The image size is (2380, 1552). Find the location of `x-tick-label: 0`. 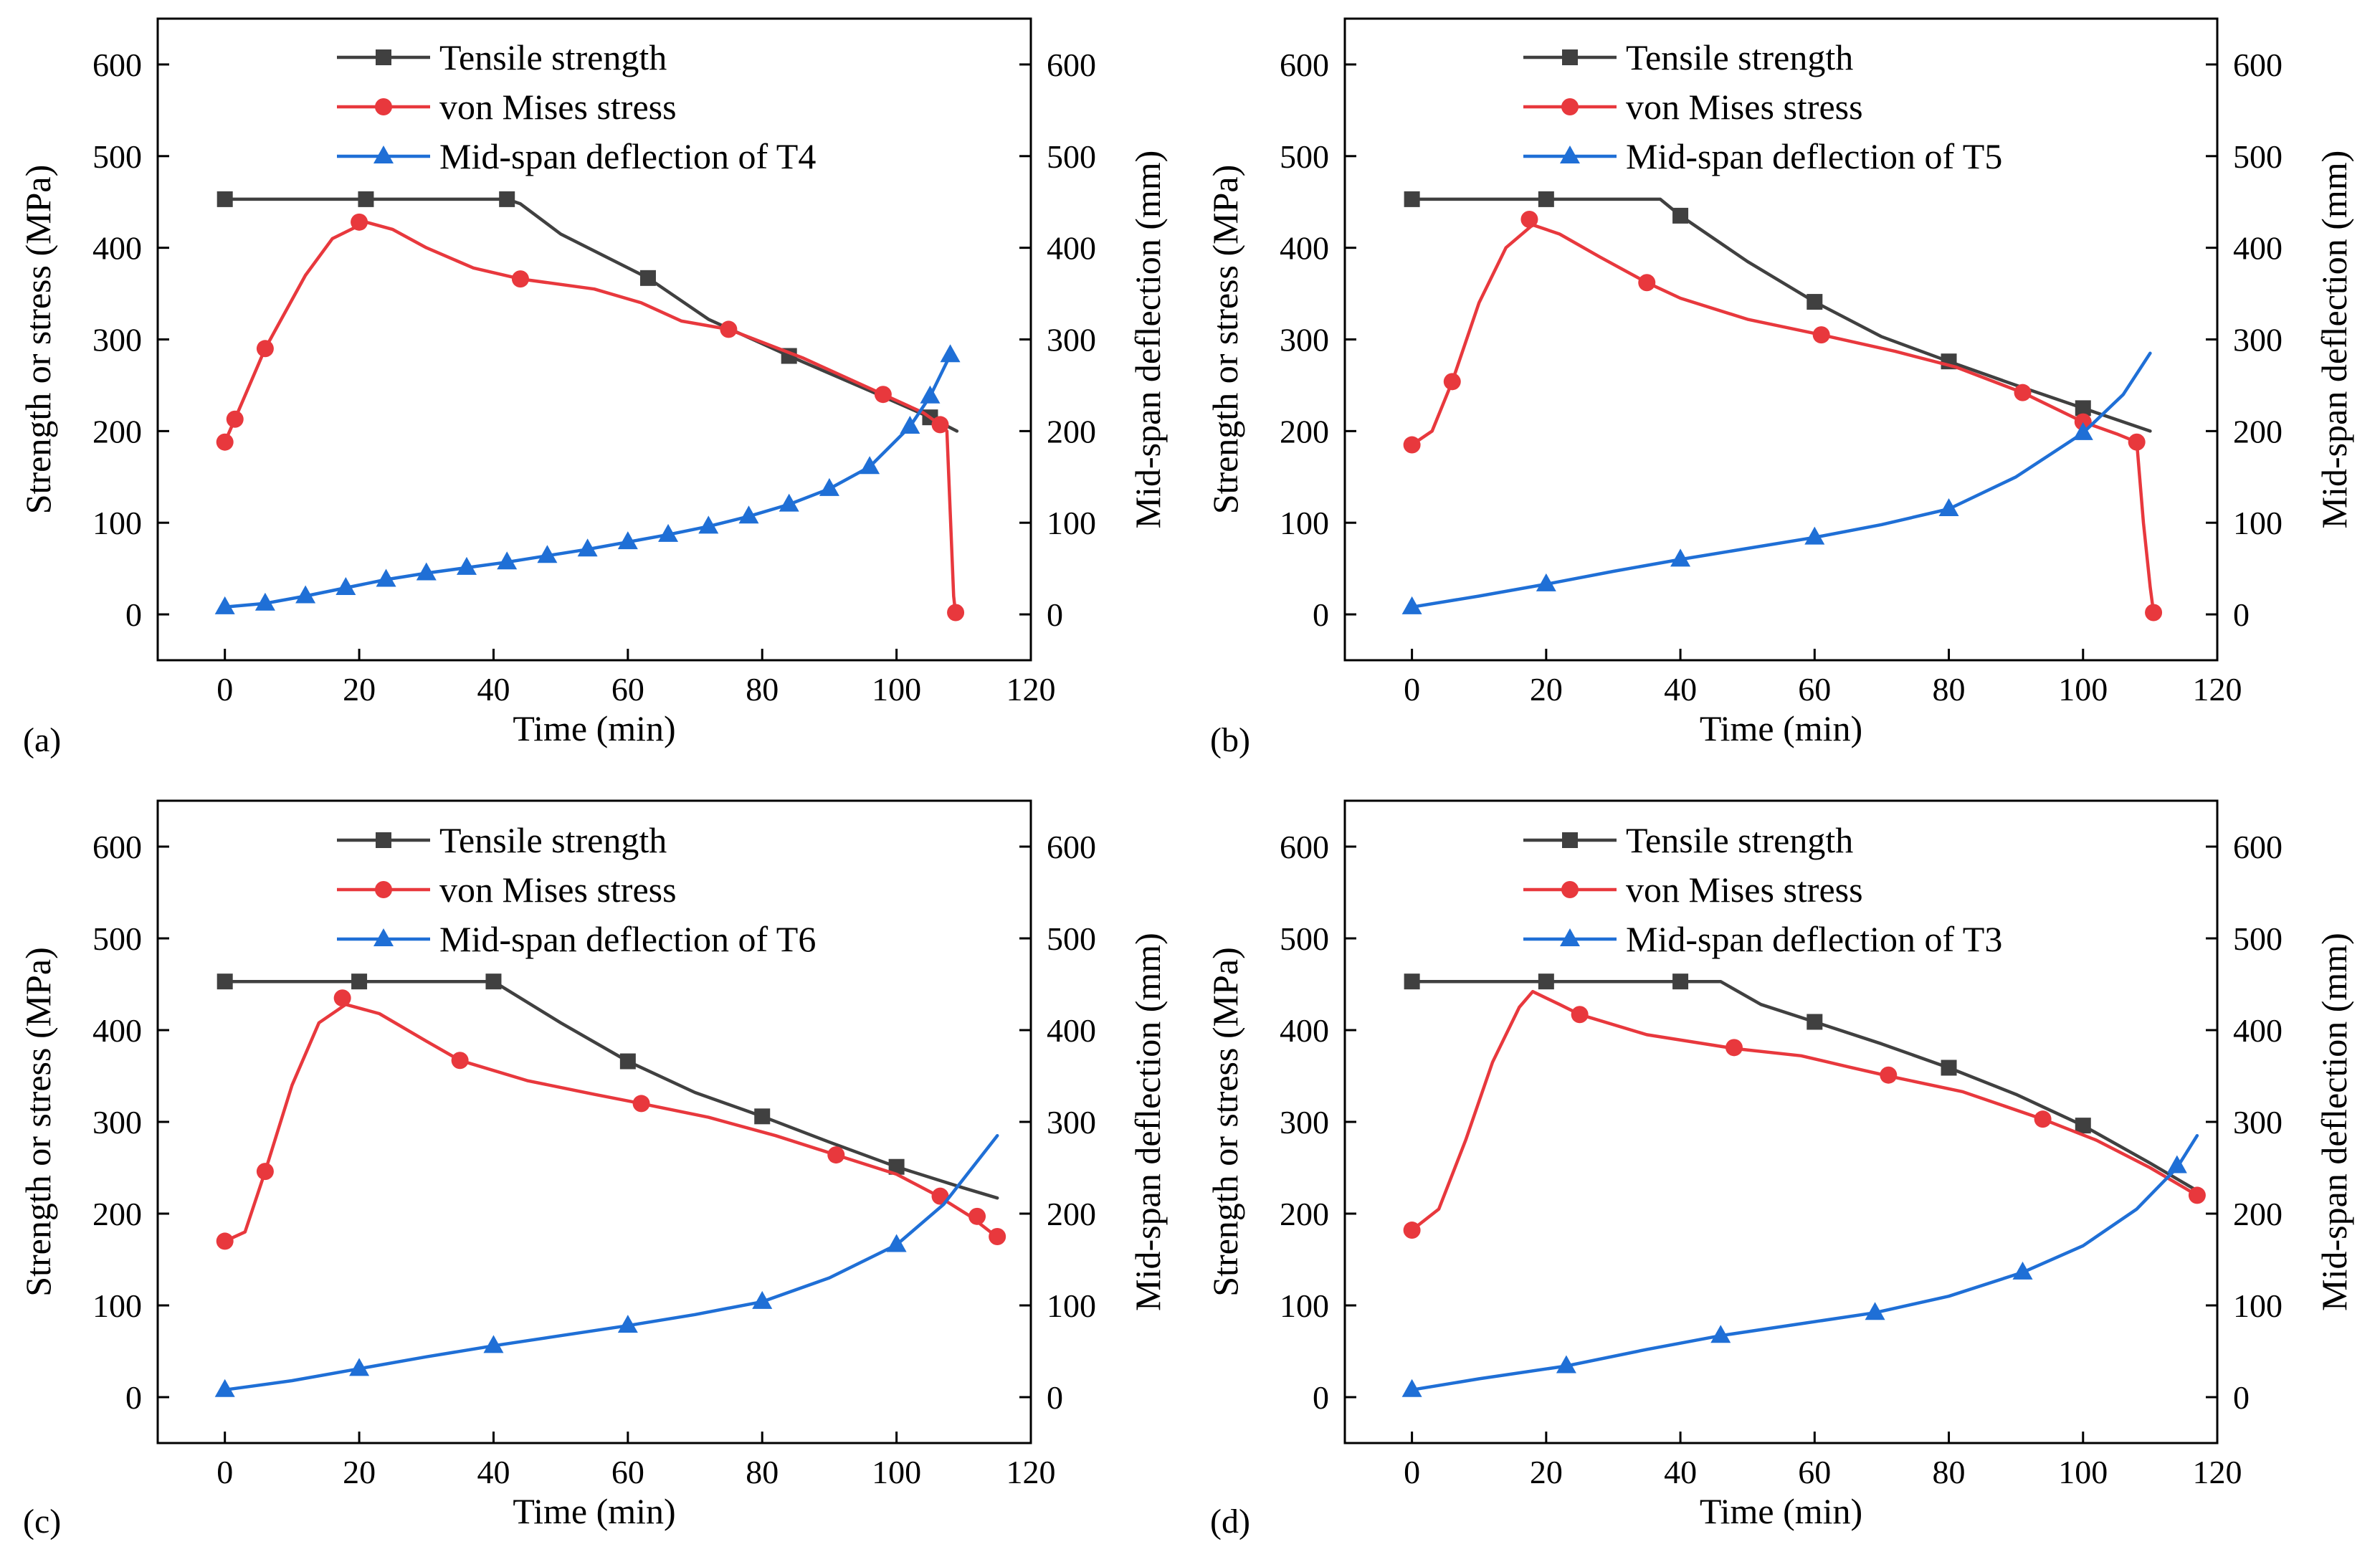

x-tick-label: 0 is located at coordinates (224, 1472).